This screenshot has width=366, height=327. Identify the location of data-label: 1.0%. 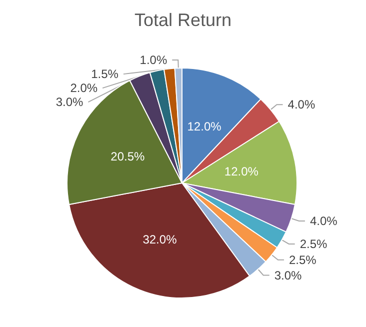
(154, 60).